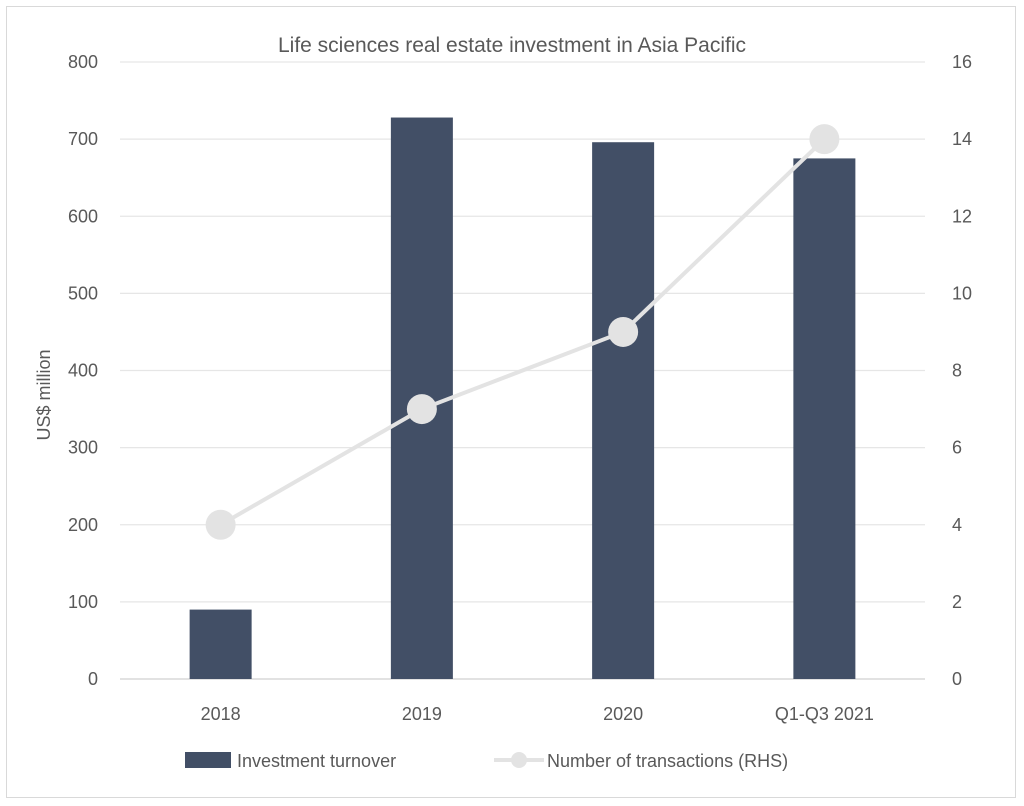 The width and height of the screenshot is (1024, 806). I want to click on x-tick-label: 2020, so click(623, 714).